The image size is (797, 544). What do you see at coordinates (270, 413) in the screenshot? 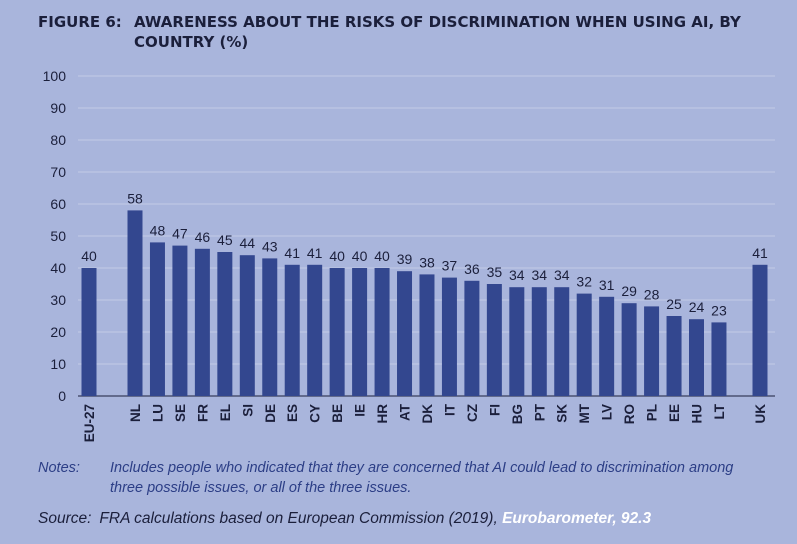
I see `x-tick-label: DE` at bounding box center [270, 413].